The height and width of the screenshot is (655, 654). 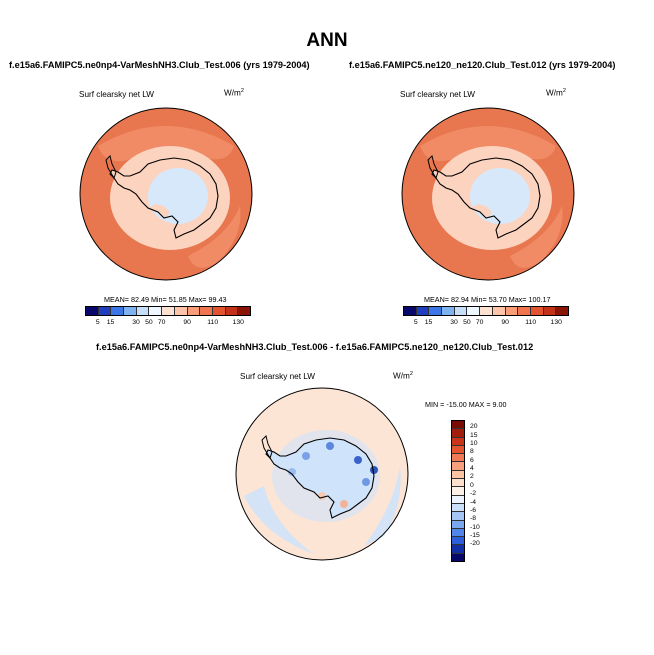 What do you see at coordinates (486, 311) in the screenshot?
I see `panel2-colorbar` at bounding box center [486, 311].